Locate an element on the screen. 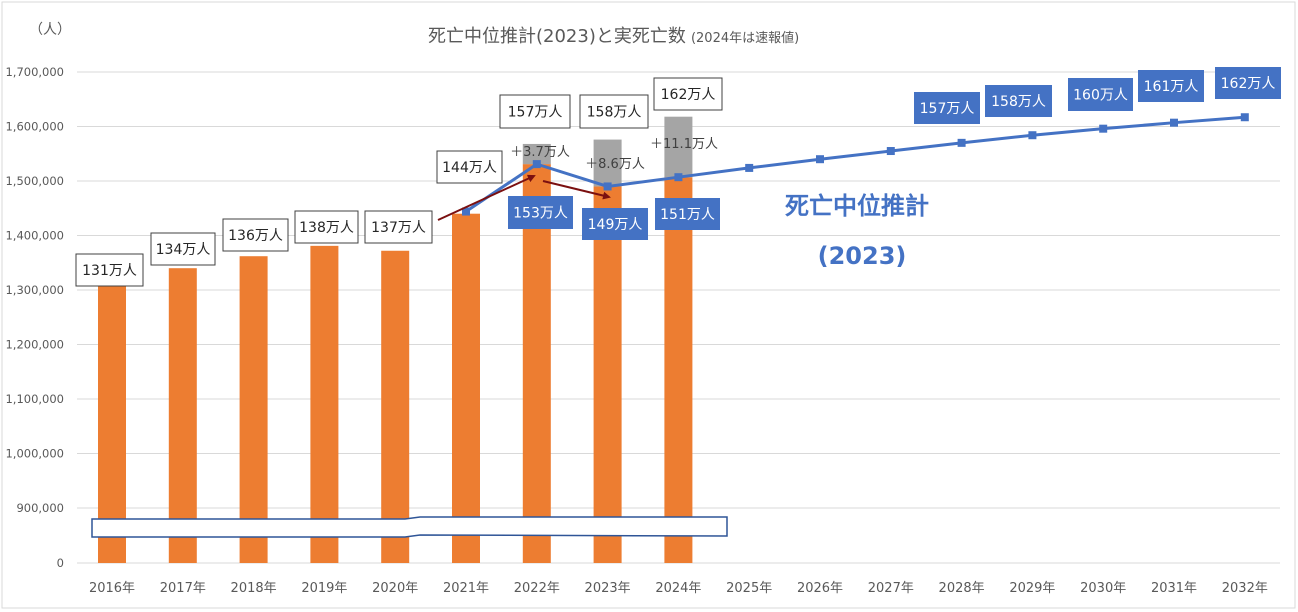 The width and height of the screenshot is (1298, 612). projection-data-label: 151万人 is located at coordinates (687, 214).